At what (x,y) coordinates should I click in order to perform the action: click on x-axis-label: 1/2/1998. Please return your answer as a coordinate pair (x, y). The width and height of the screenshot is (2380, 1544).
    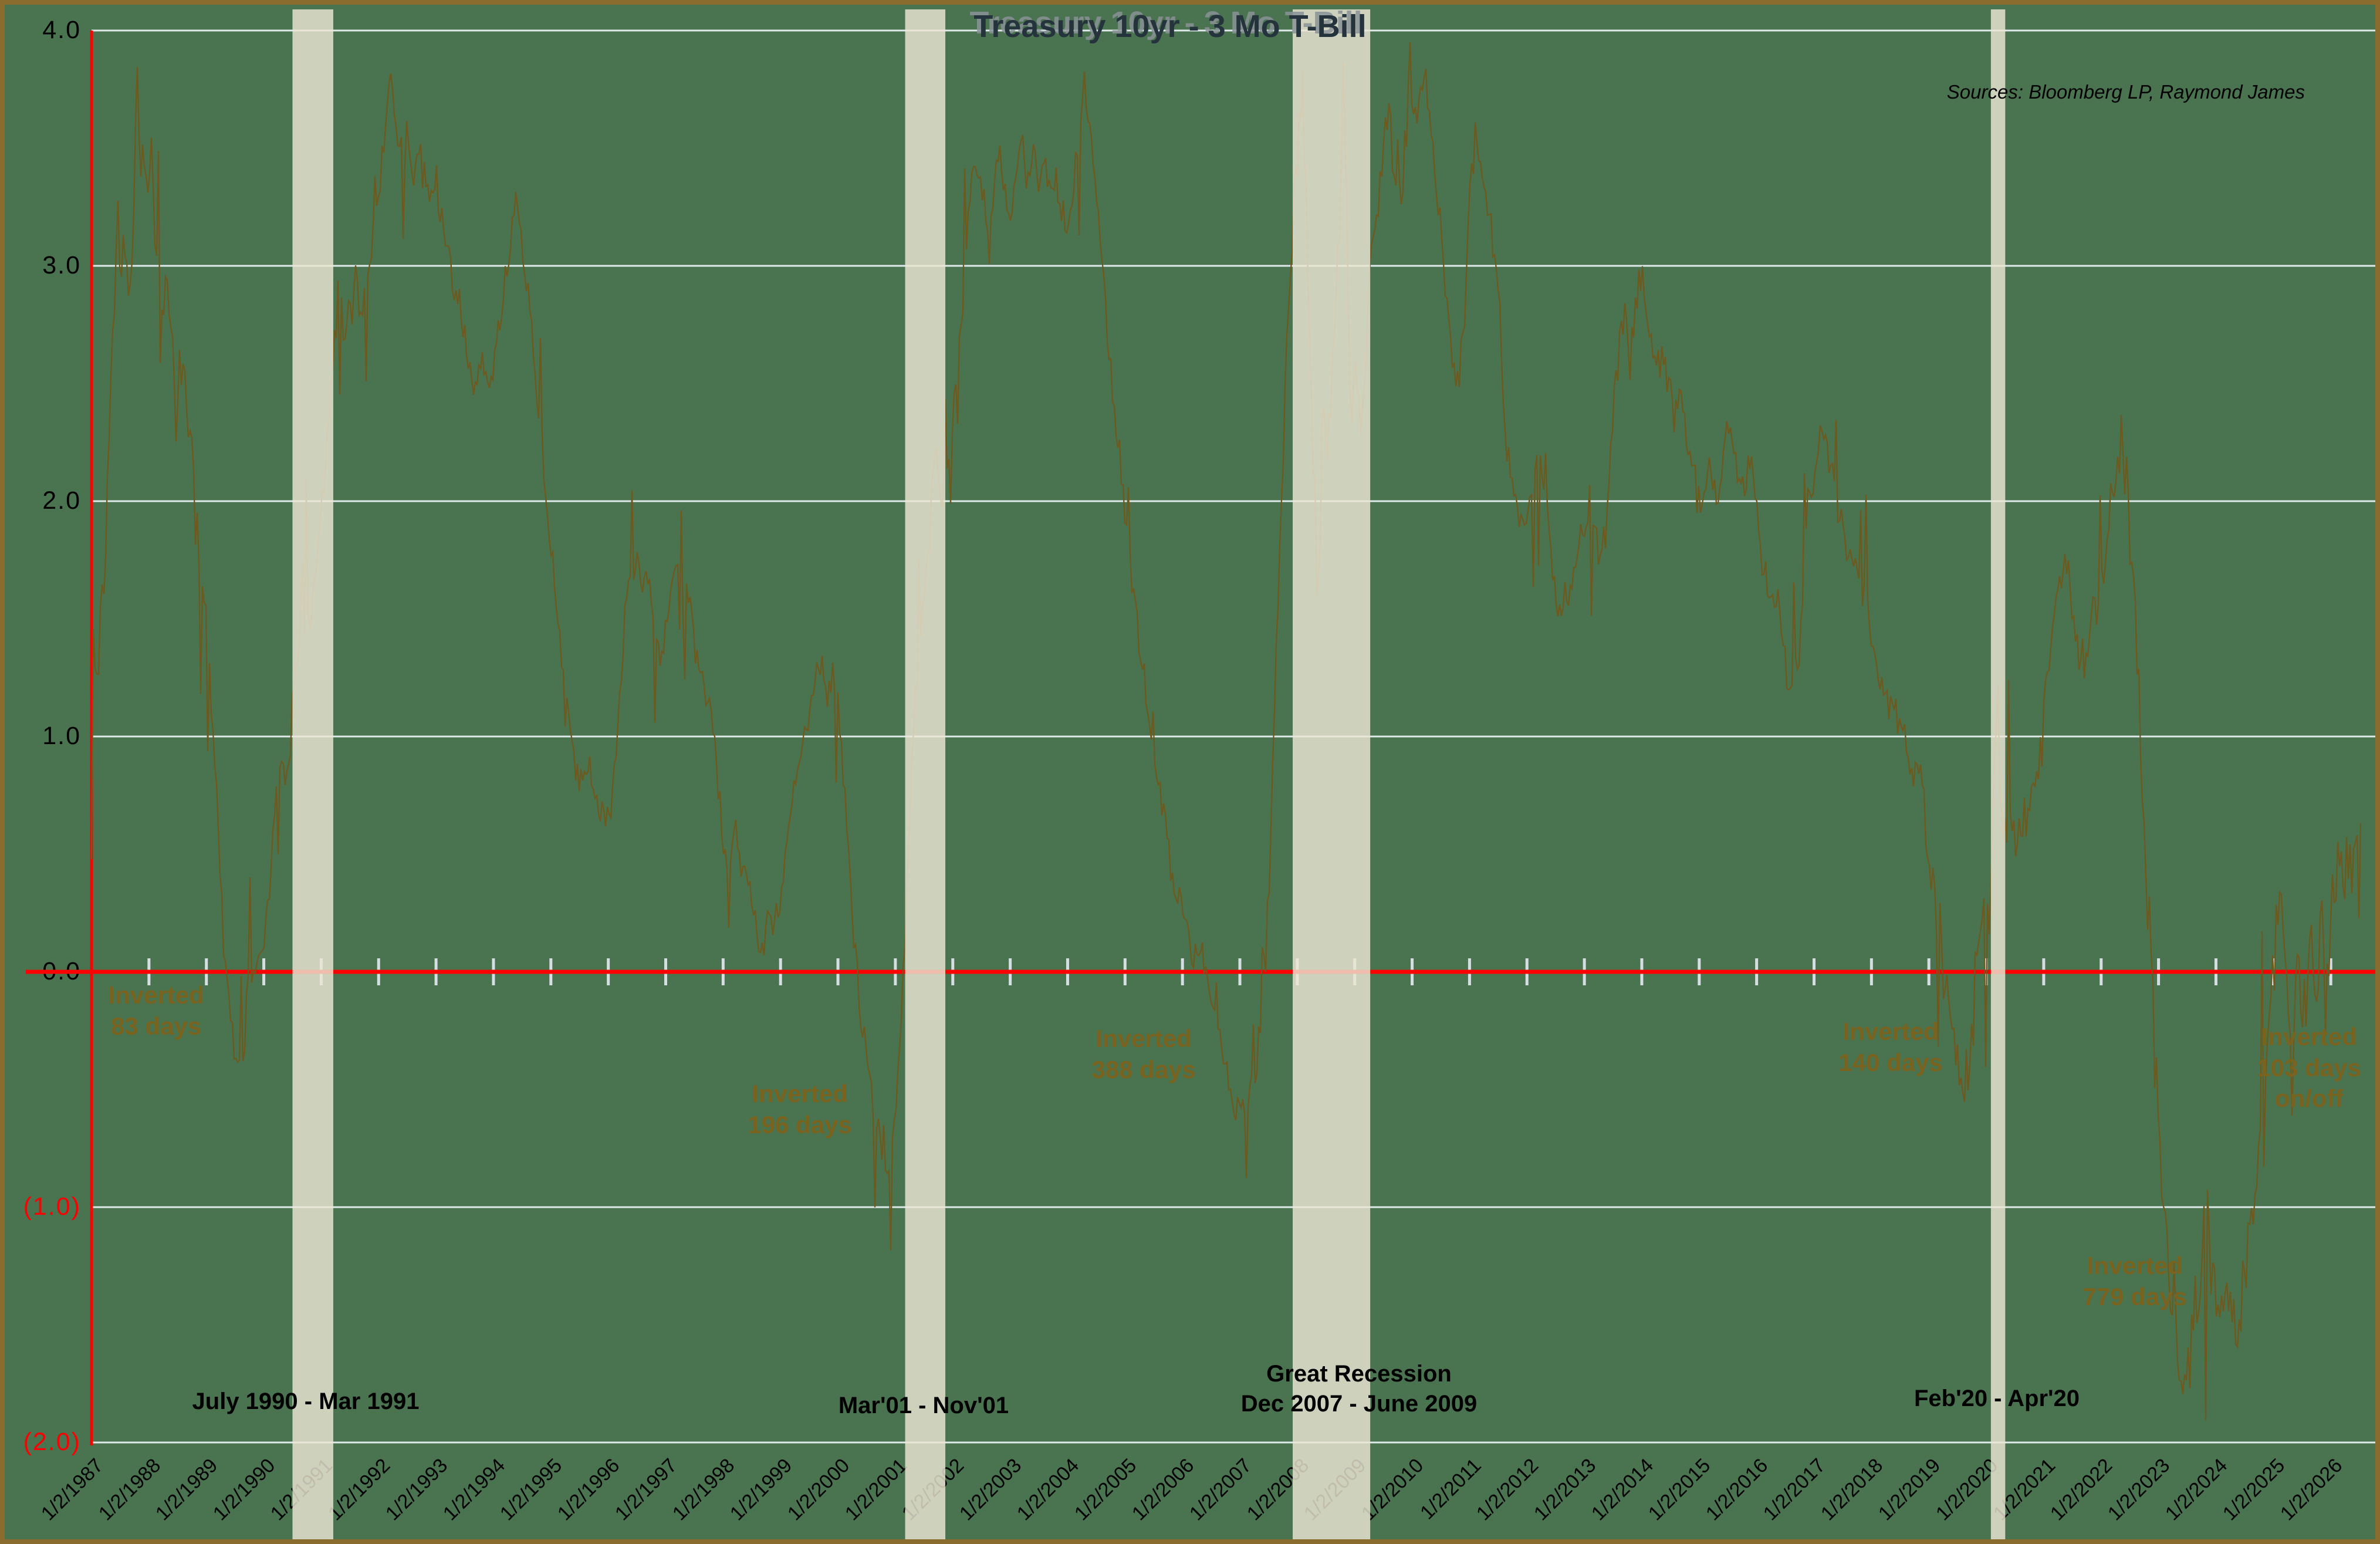
    Looking at the image, I should click on (703, 1489).